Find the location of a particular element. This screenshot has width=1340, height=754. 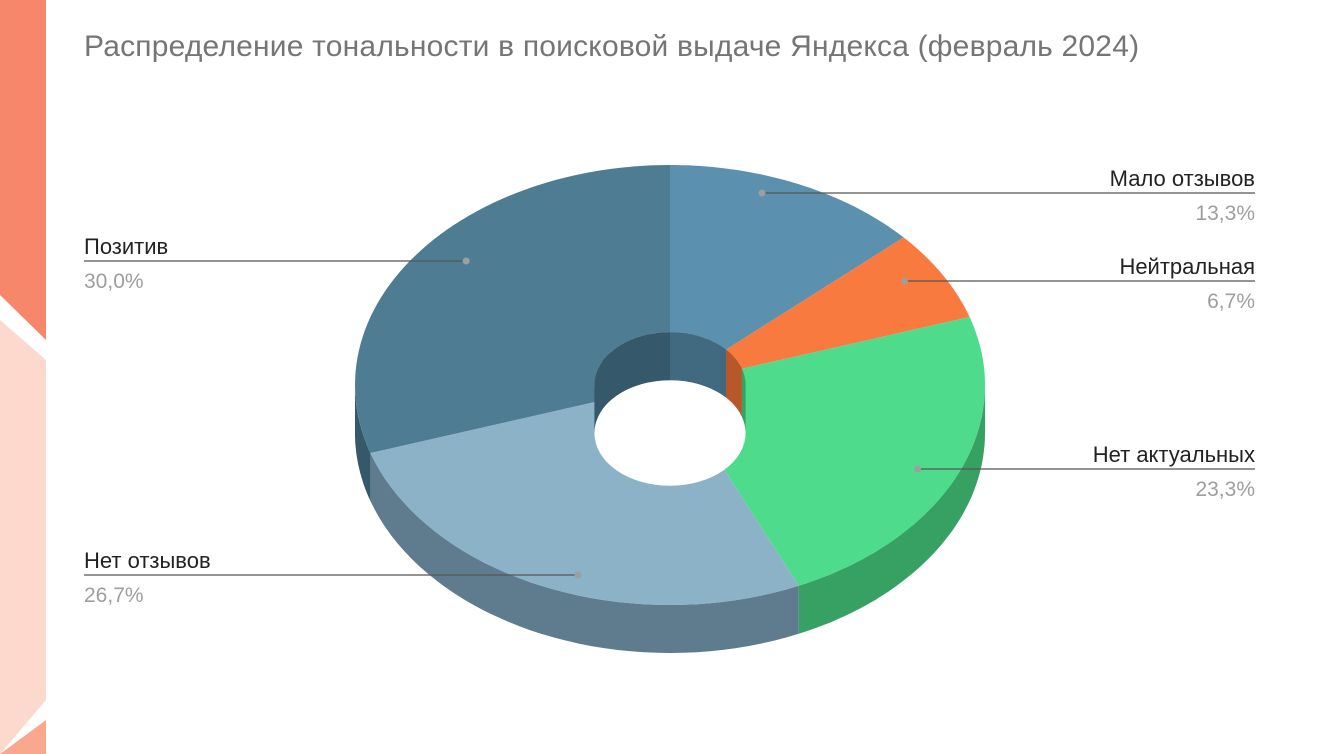

slice-label-4: Нет отзывов is located at coordinates (147, 560).